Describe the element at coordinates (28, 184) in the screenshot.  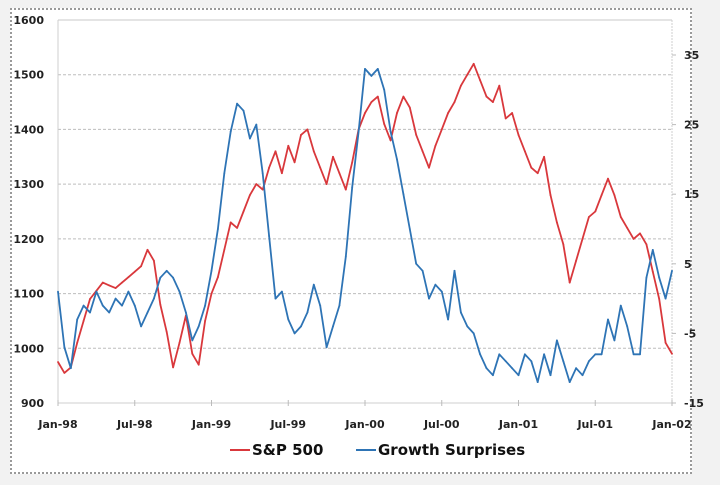
I see `left-y-tick-label: 1300` at that location.